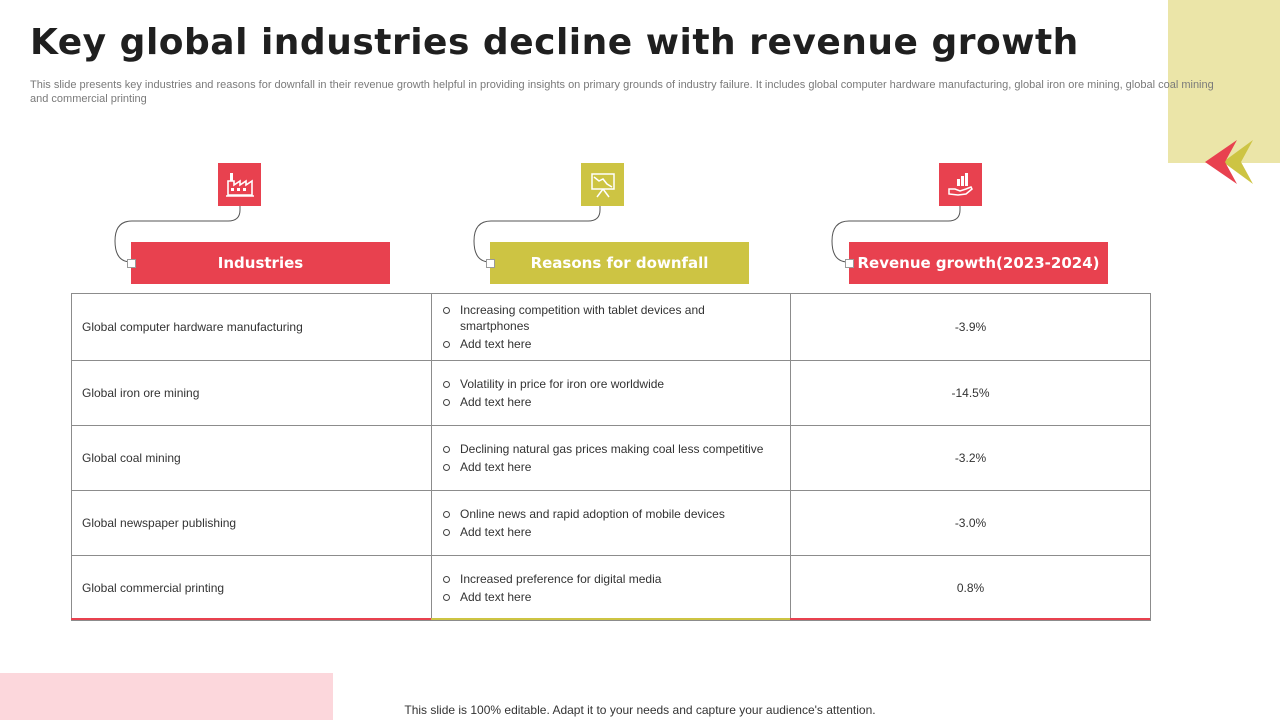  I want to click on factory-icon, so click(239, 184).